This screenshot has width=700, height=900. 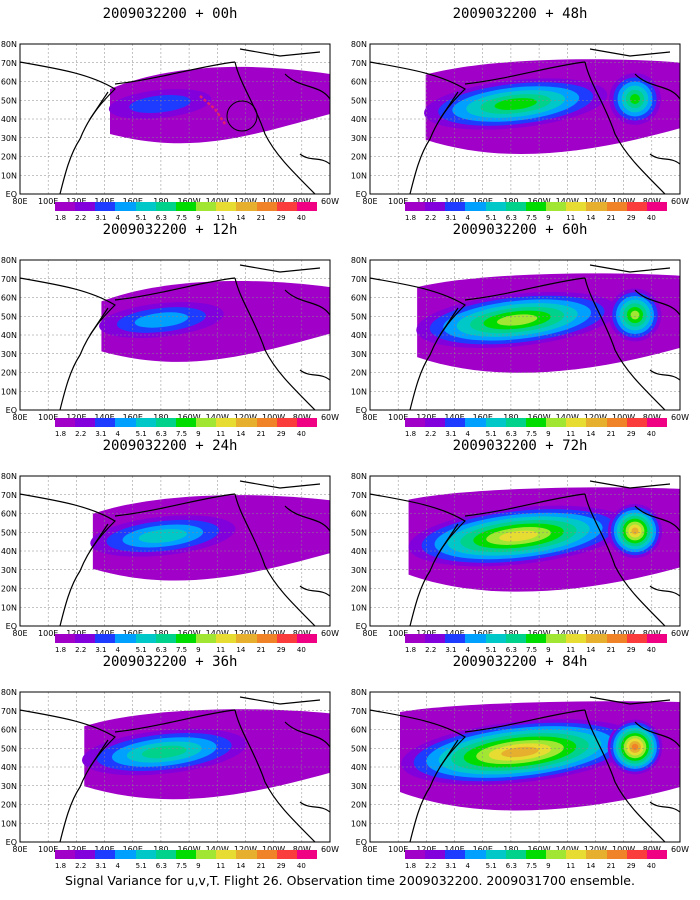 I want to click on lat-label: EQ, so click(x=11, y=410).